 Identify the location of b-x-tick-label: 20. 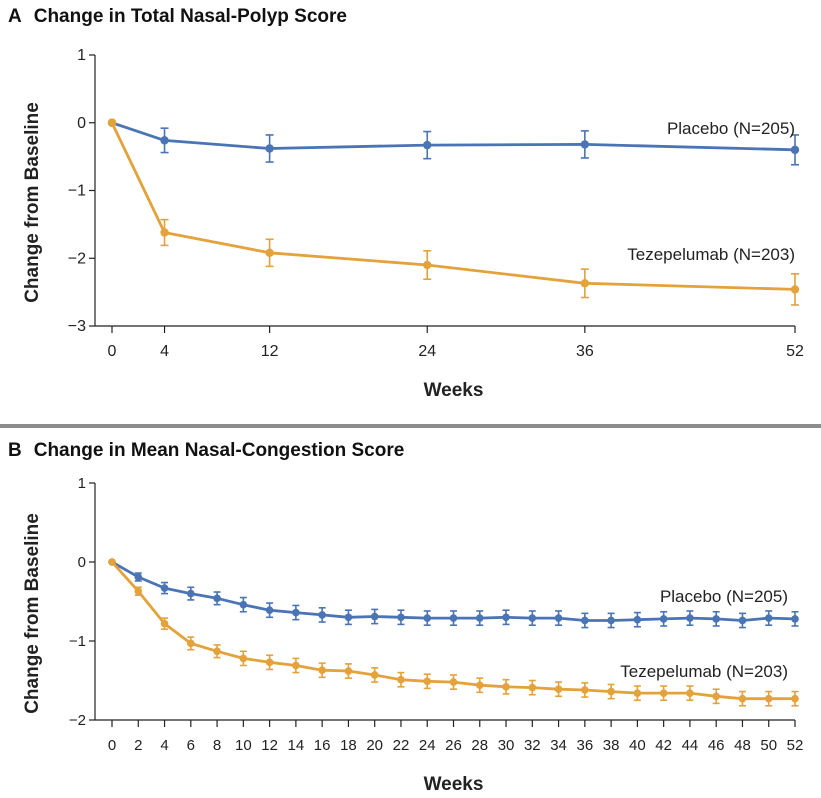
(374, 745).